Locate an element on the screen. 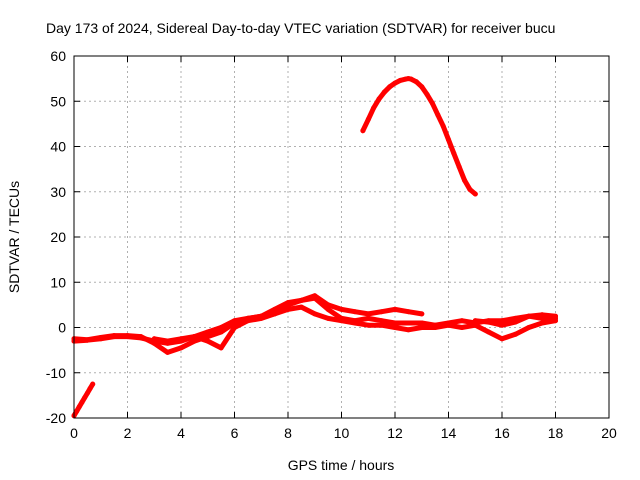 The width and height of the screenshot is (640, 480). x-tick-label: 16 is located at coordinates (502, 433).